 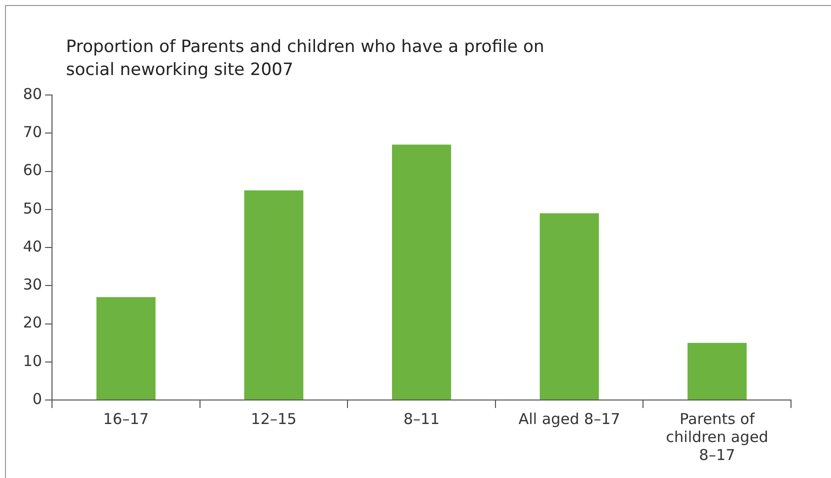 What do you see at coordinates (421, 419) in the screenshot?
I see `x-tick-label: 8–11` at bounding box center [421, 419].